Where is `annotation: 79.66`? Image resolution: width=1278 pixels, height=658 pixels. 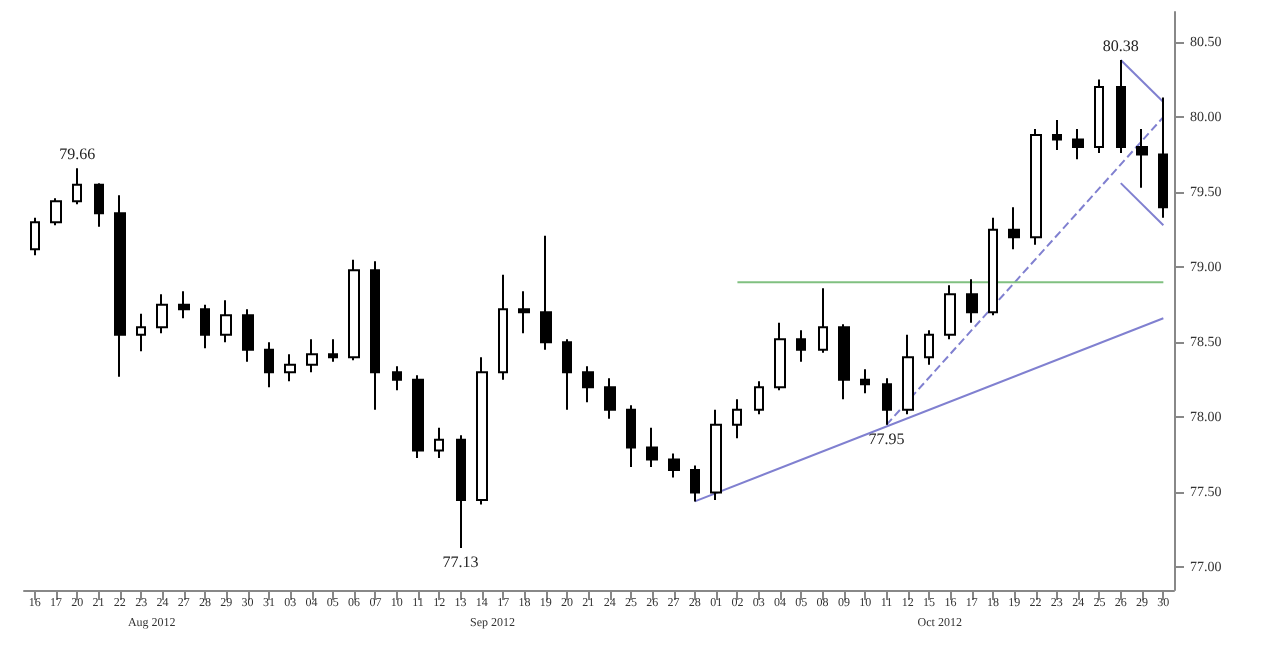 annotation: 79.66 is located at coordinates (77, 154).